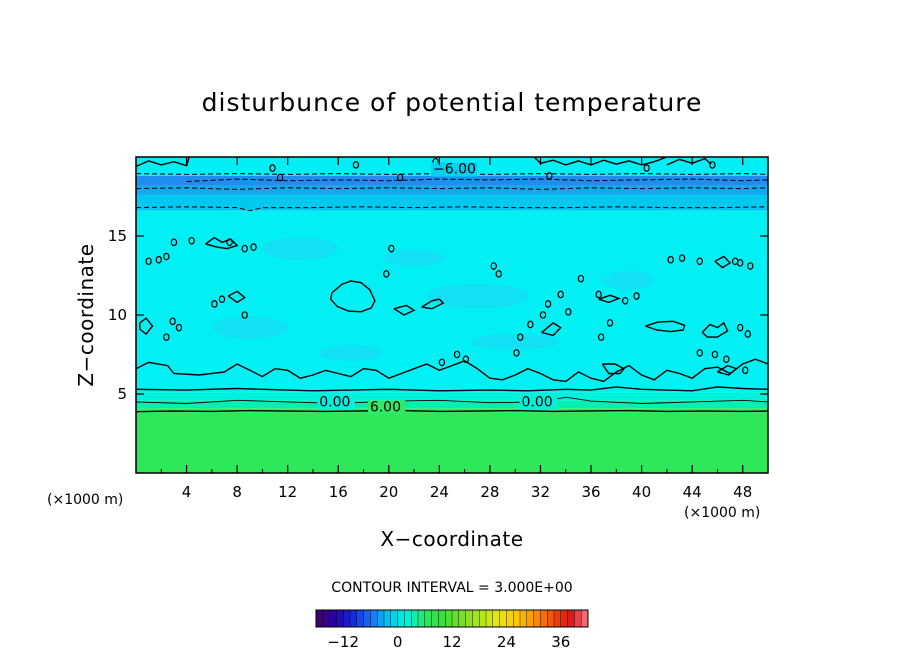 The image size is (904, 654). What do you see at coordinates (451, 588) in the screenshot?
I see `contour-interval-text: CONTOUR INTERVAL = 3.000E+00` at bounding box center [451, 588].